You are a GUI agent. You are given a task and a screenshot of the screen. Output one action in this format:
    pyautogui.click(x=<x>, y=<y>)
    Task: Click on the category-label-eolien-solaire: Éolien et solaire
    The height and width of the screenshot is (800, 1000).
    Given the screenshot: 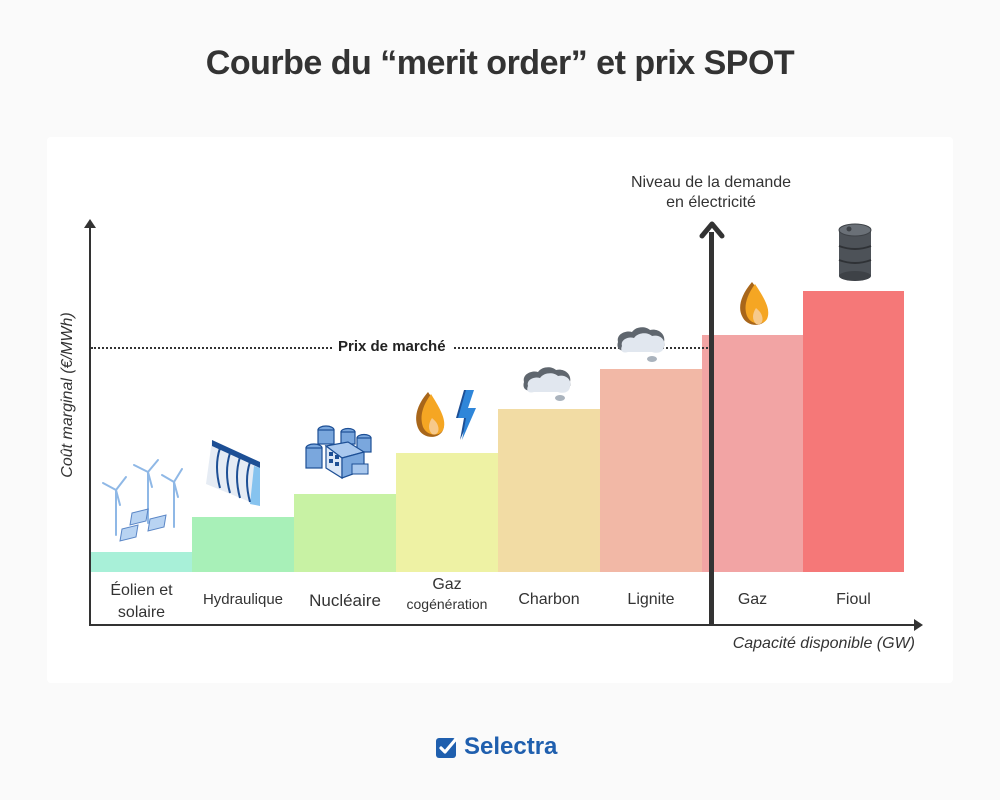 What is the action you would take?
    pyautogui.click(x=141, y=601)
    